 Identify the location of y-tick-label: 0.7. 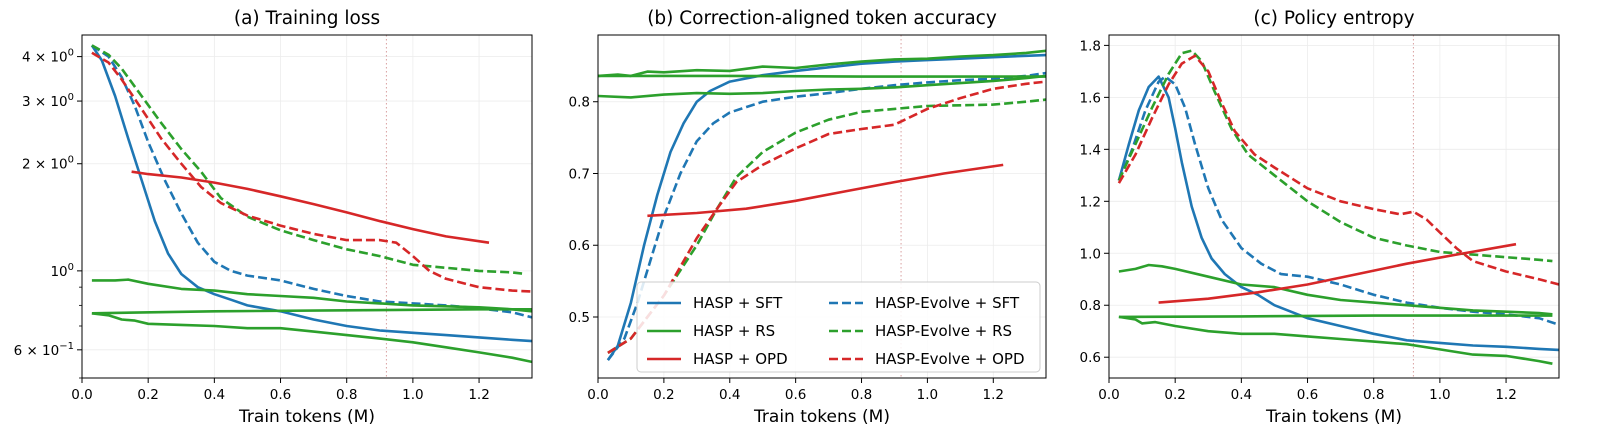
(579, 174).